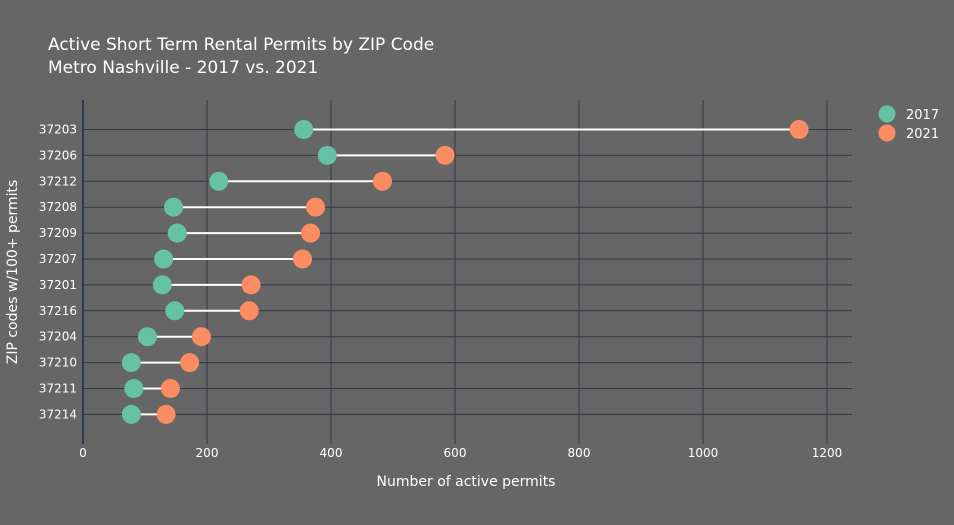 Image resolution: width=954 pixels, height=525 pixels. What do you see at coordinates (58, 337) in the screenshot?
I see `y-tick-label: 37204` at bounding box center [58, 337].